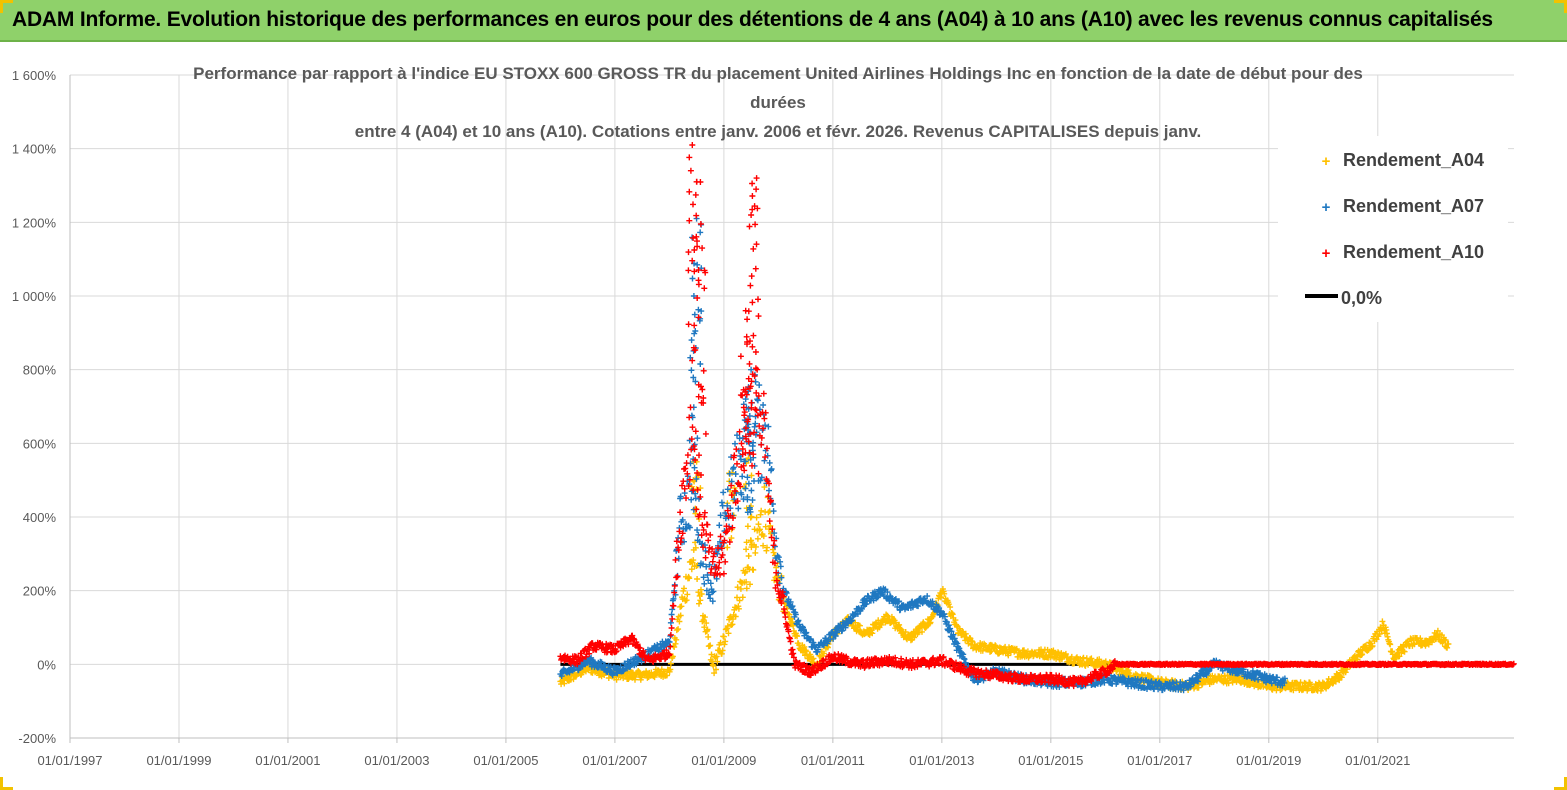 The width and height of the screenshot is (1567, 790). I want to click on x-tick-label: 01/01/2019, so click(1268, 760).